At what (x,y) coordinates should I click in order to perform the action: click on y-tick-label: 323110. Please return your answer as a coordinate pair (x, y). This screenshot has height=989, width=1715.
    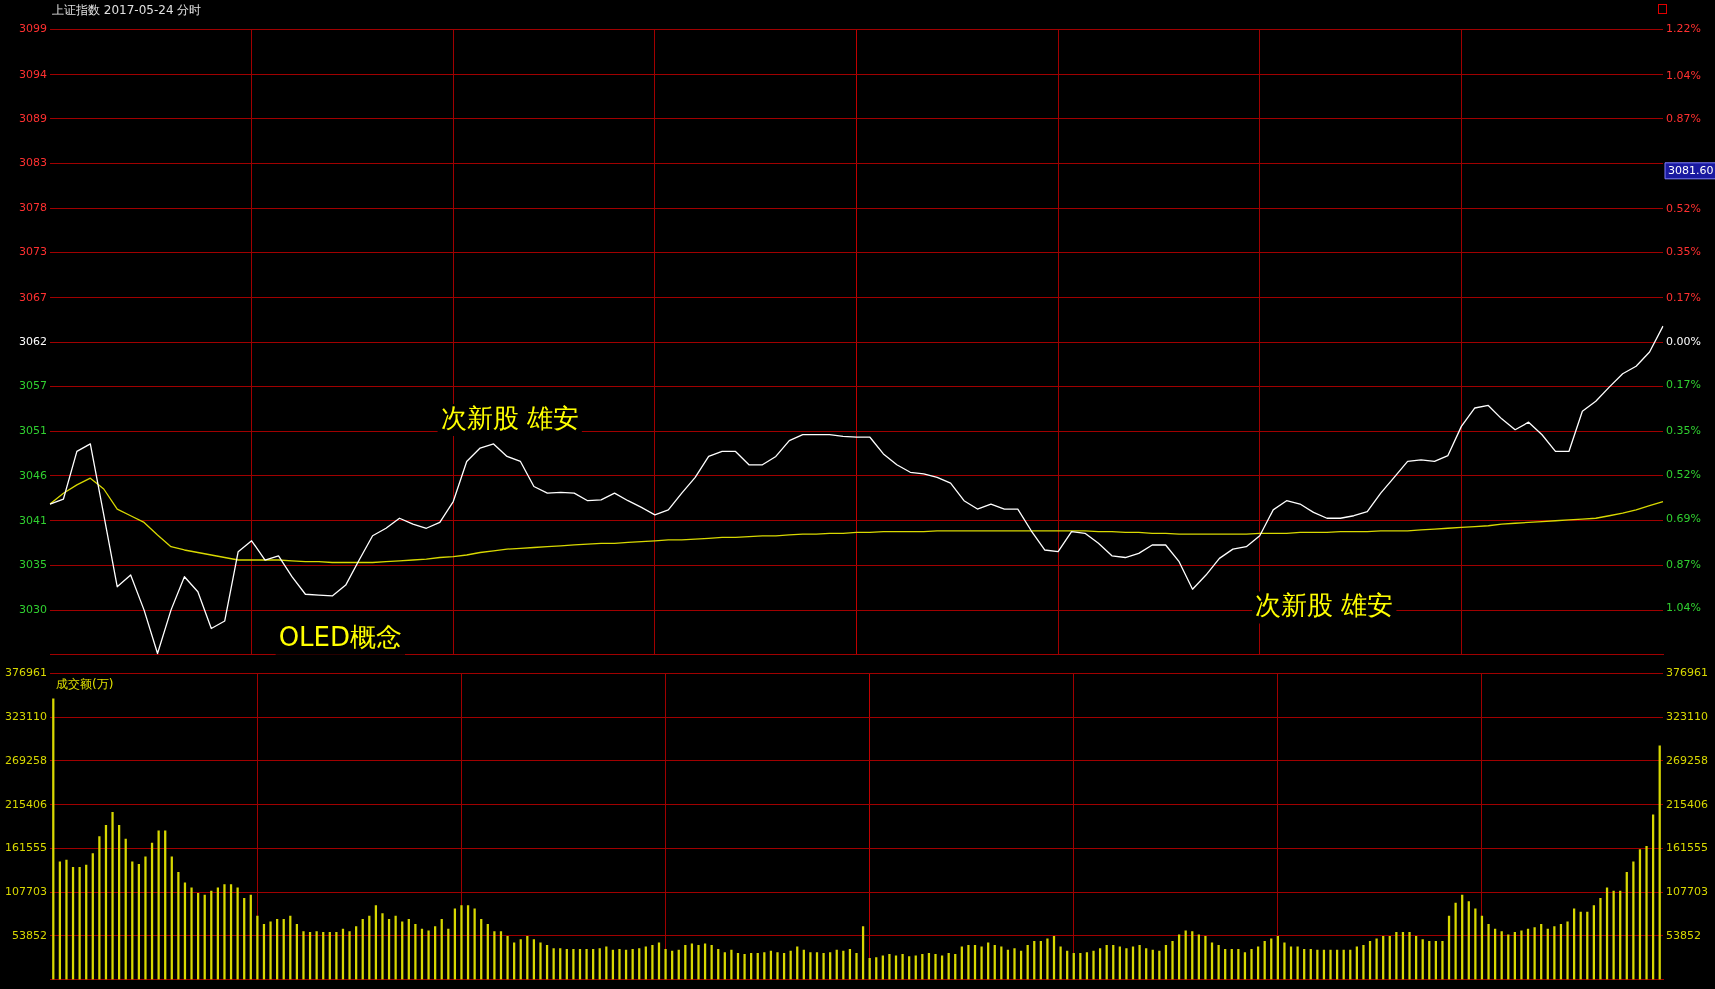
    Looking at the image, I should click on (26, 717).